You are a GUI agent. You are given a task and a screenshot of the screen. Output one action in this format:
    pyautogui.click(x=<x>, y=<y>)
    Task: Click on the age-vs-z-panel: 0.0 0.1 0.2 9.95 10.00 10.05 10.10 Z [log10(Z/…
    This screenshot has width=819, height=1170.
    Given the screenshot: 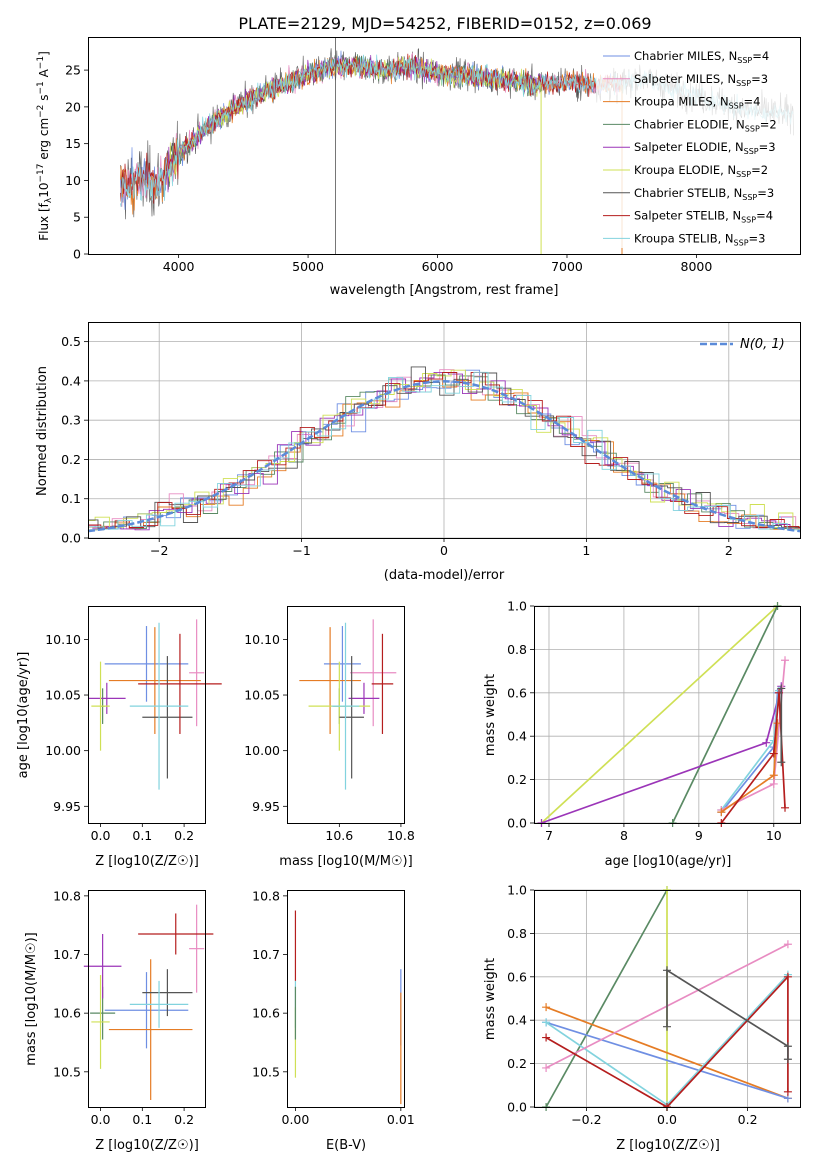 What is the action you would take?
    pyautogui.click(x=119, y=737)
    